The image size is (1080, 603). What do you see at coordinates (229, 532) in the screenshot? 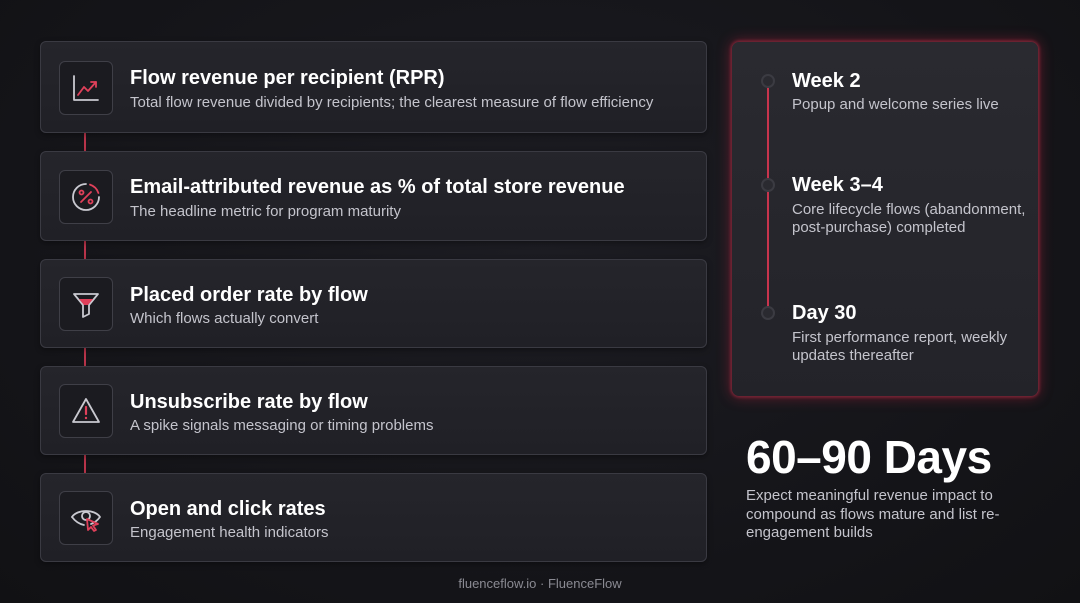
I see `metric-description: Engagement health indicators` at bounding box center [229, 532].